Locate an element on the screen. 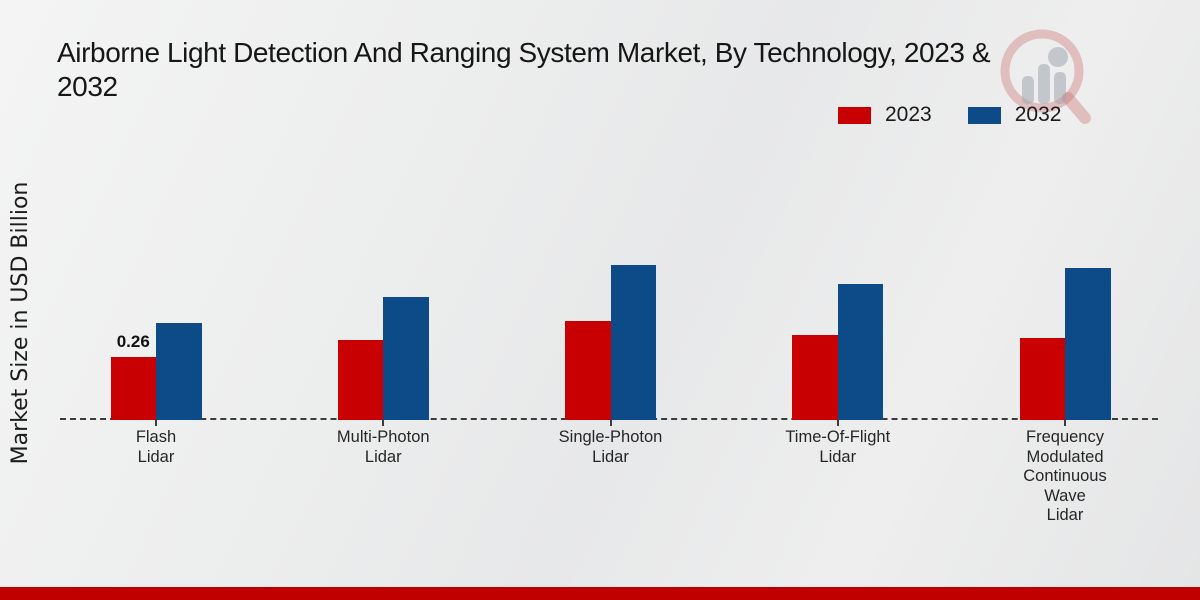 Image resolution: width=1200 pixels, height=600 pixels. category-label-flash-lidar: Flash Lidar is located at coordinates (156, 447).